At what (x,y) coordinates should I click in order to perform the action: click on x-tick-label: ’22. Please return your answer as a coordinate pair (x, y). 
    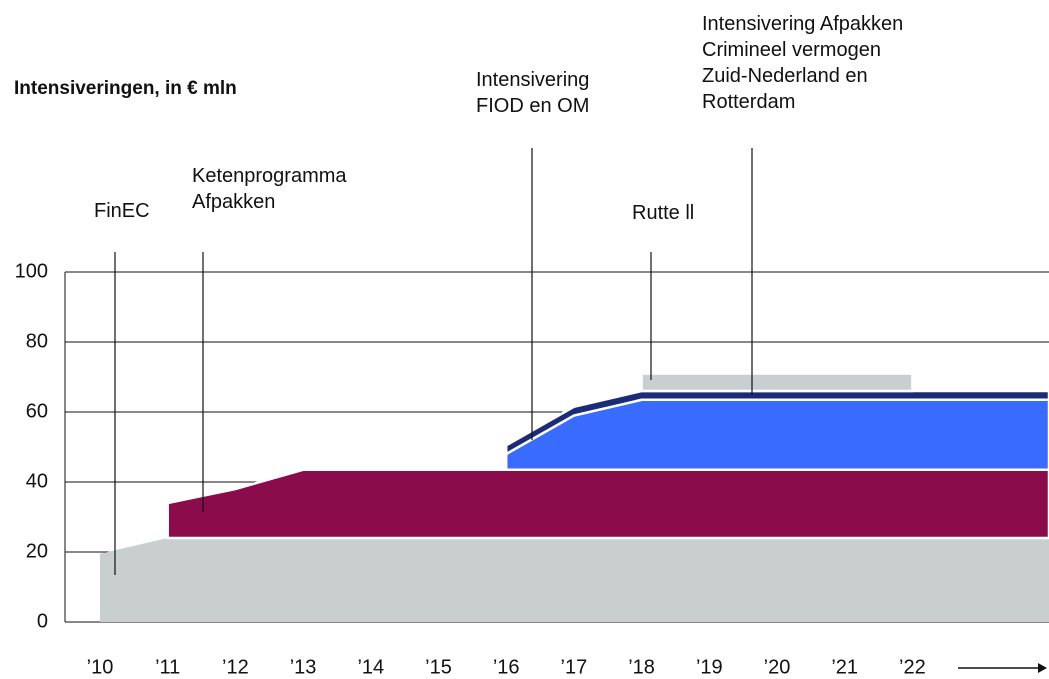
    Looking at the image, I should click on (912, 667).